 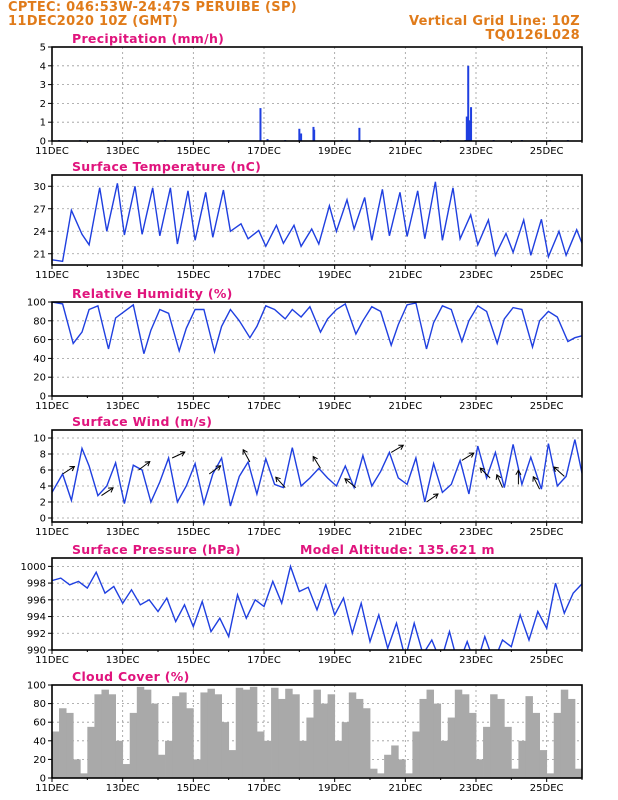 I want to click on wind-frame, so click(x=317, y=476).